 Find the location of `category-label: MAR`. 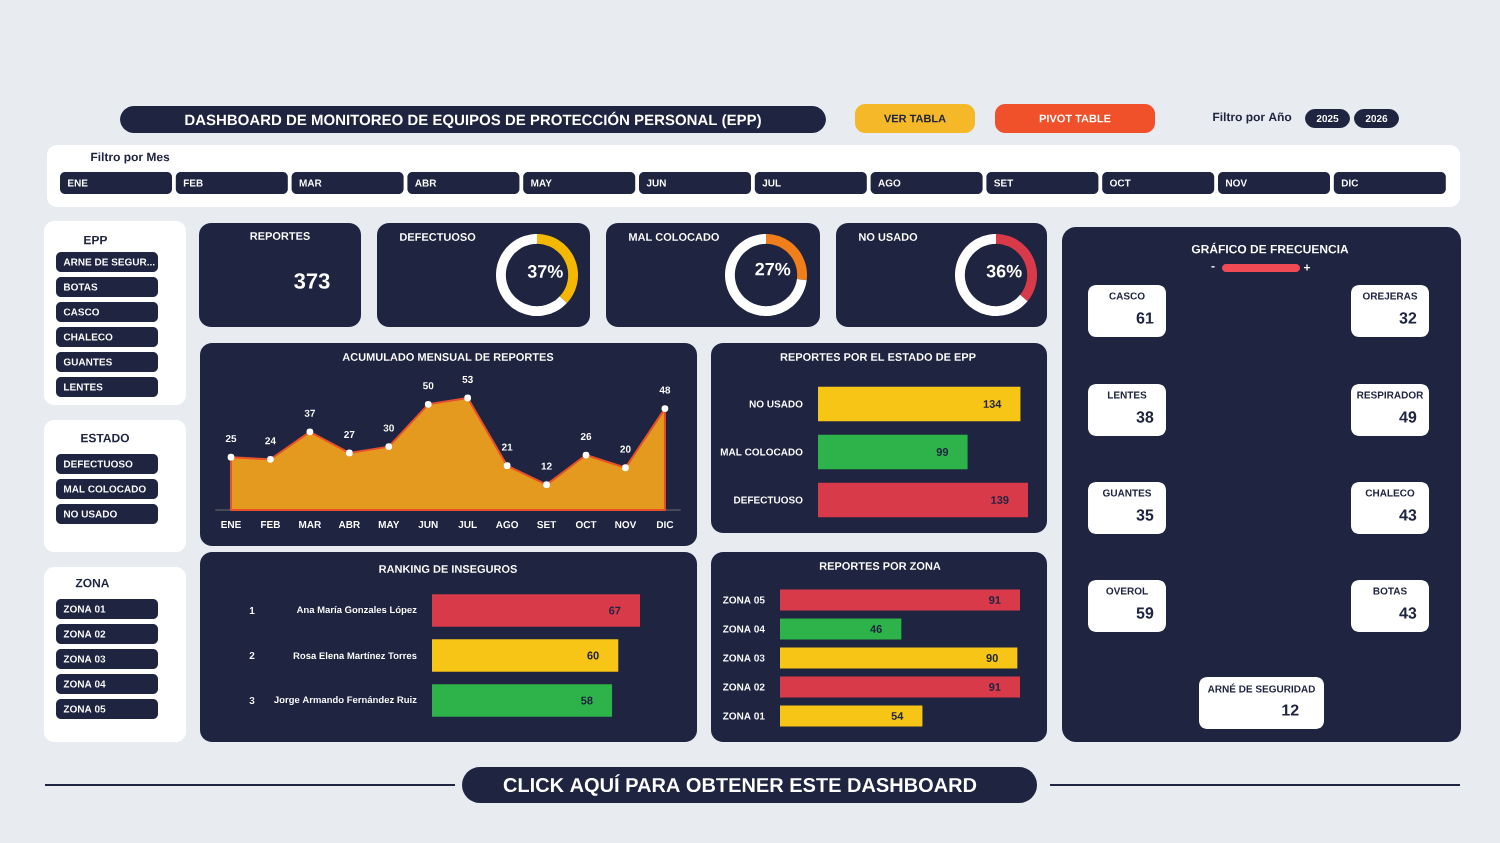

category-label: MAR is located at coordinates (310, 183).